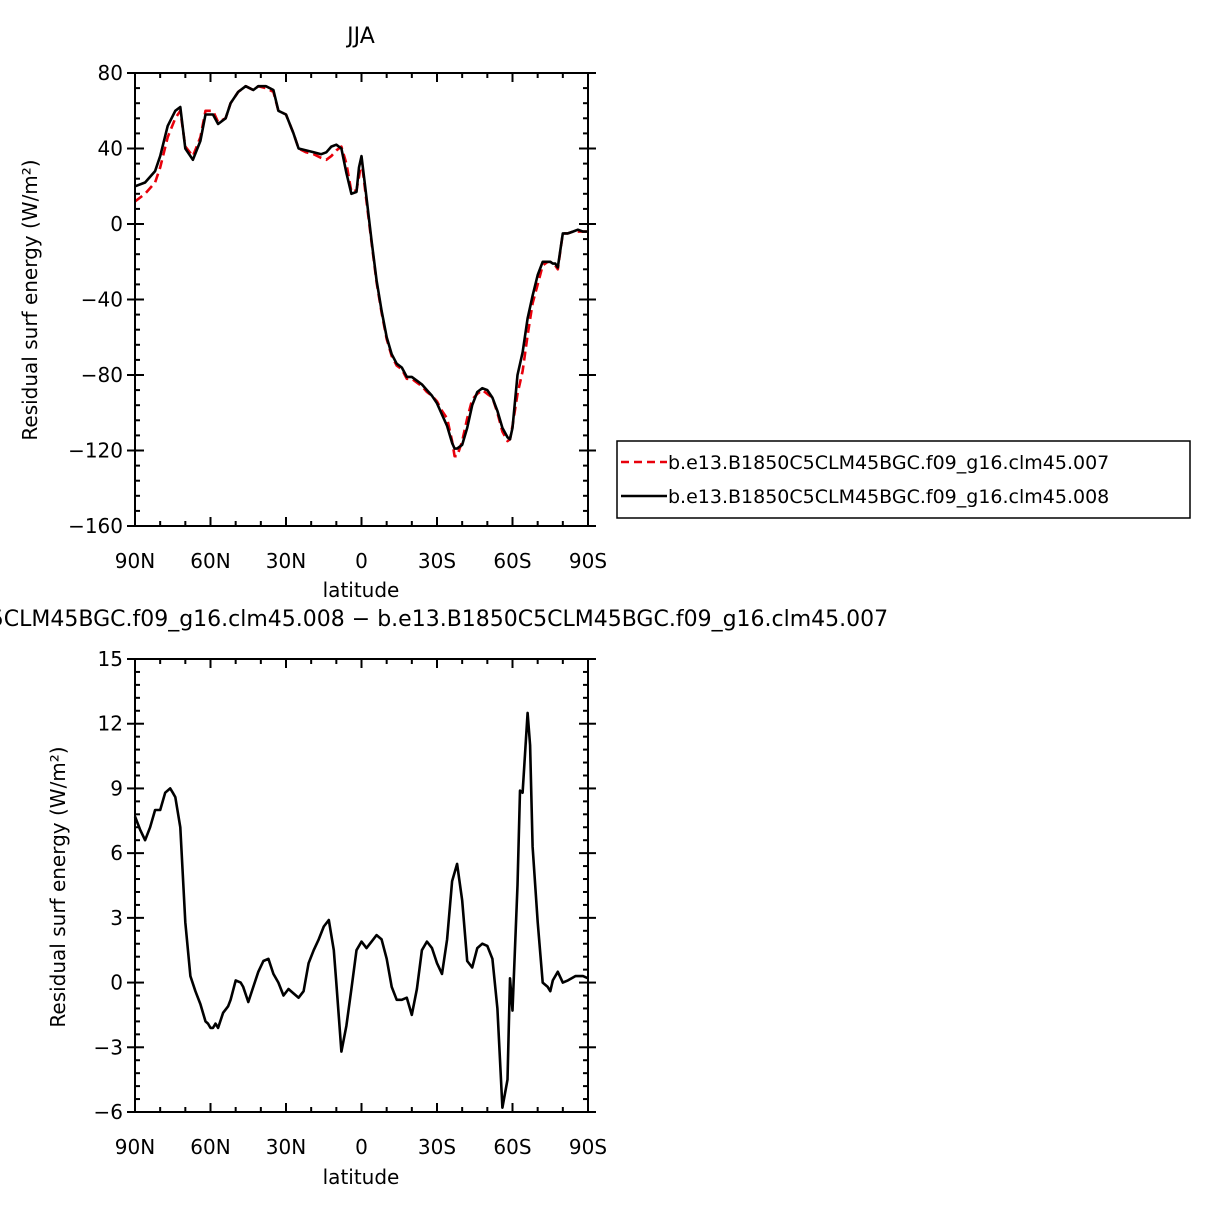  What do you see at coordinates (116, 788) in the screenshot?
I see `bottom-y-tick-label: 9` at bounding box center [116, 788].